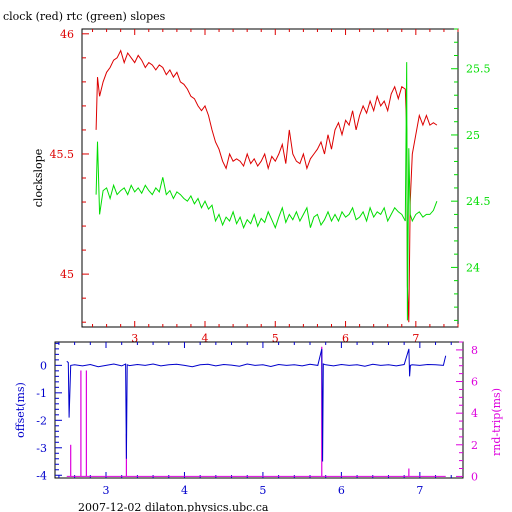  Describe the element at coordinates (106, 490) in the screenshot. I see `bottom-x-tick-label: 3` at that location.